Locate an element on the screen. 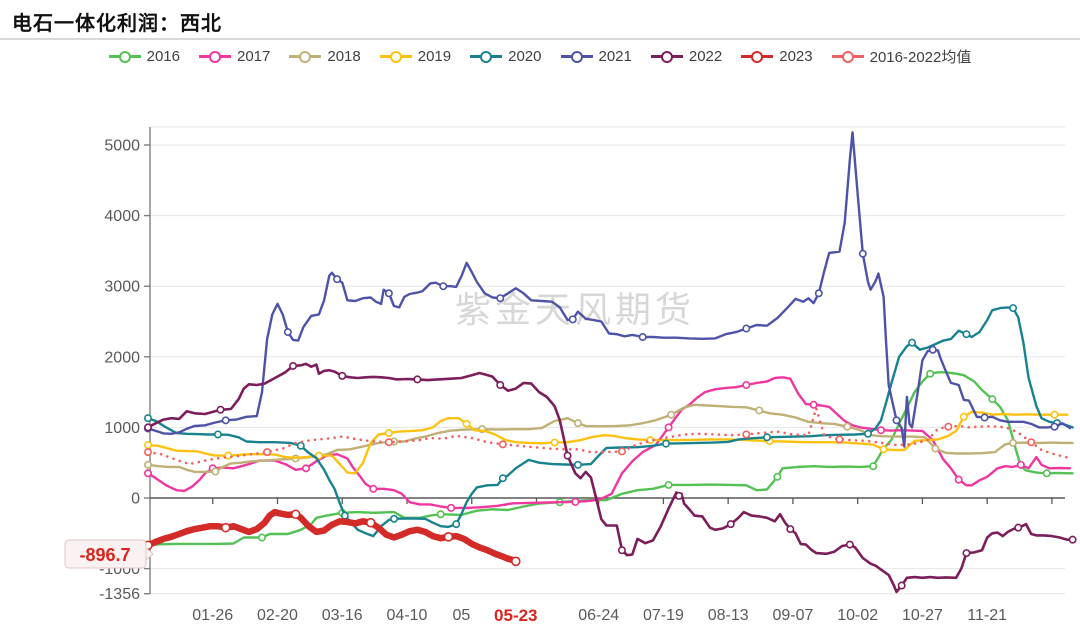 The height and width of the screenshot is (634, 1080). series-line-2019 is located at coordinates (607, 442).